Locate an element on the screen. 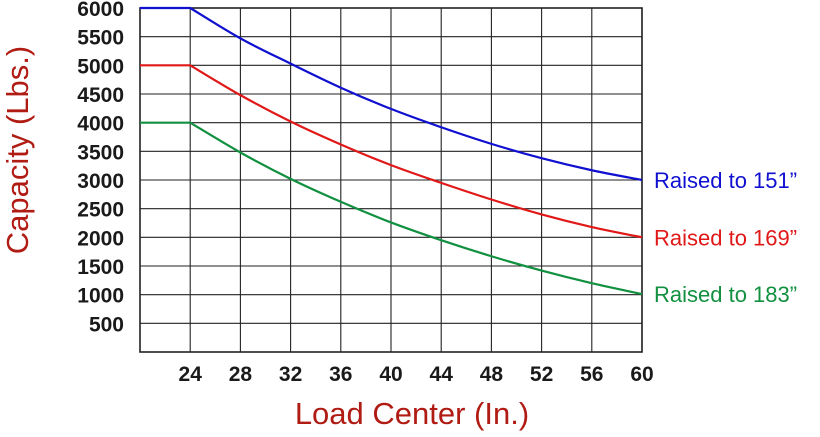 The image size is (820, 437). y-tick-label: 3500 is located at coordinates (100, 152).